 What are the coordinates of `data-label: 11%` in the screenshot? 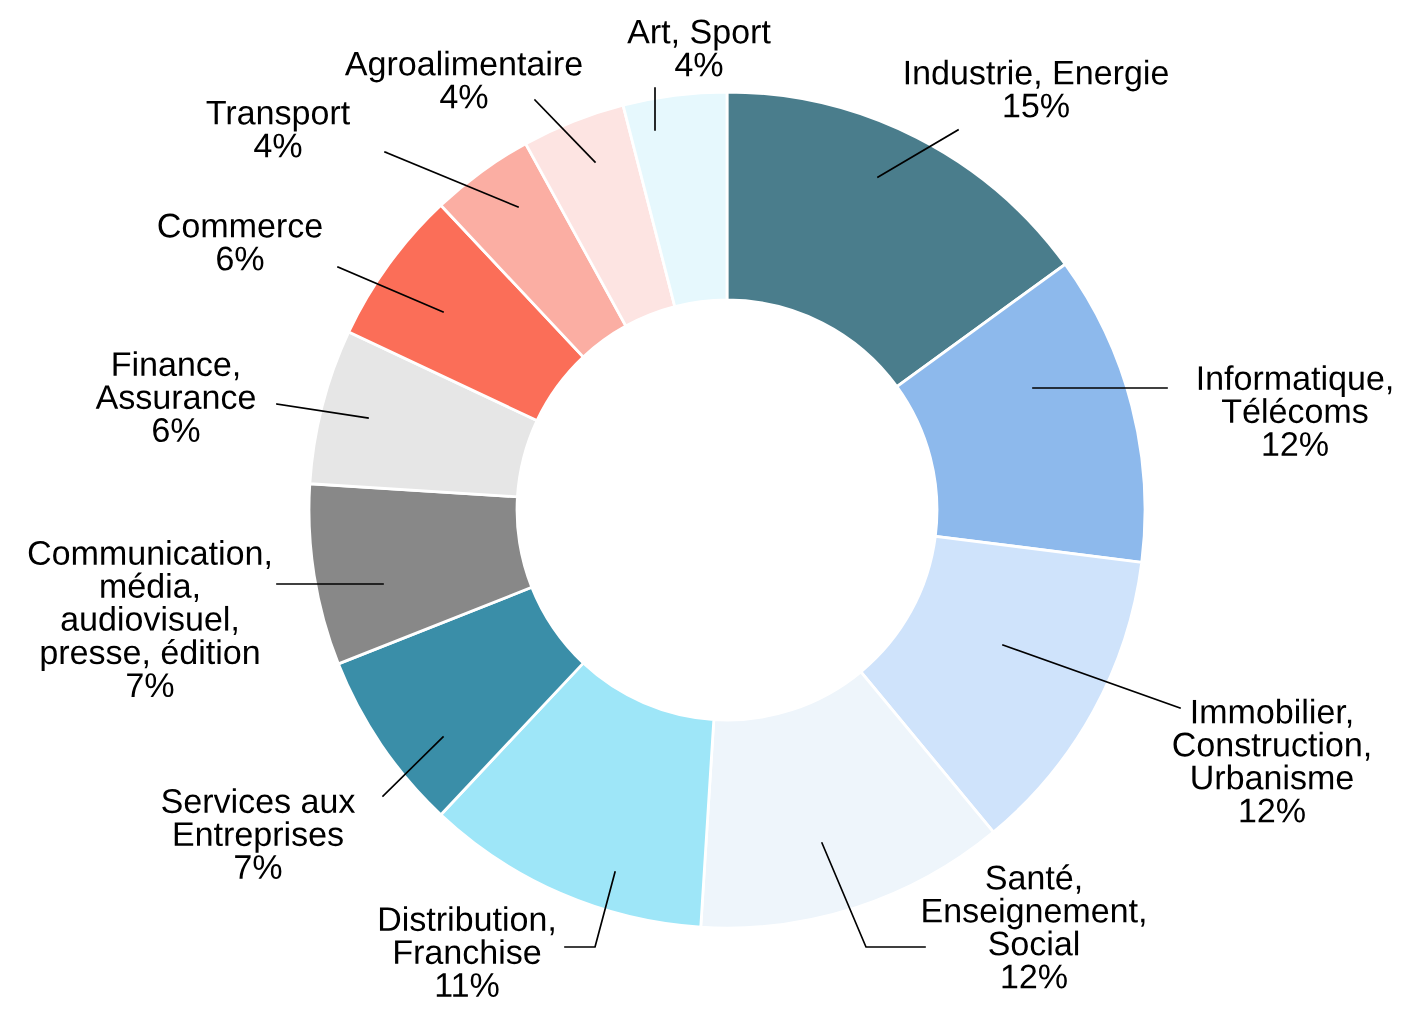 It's located at (467, 985).